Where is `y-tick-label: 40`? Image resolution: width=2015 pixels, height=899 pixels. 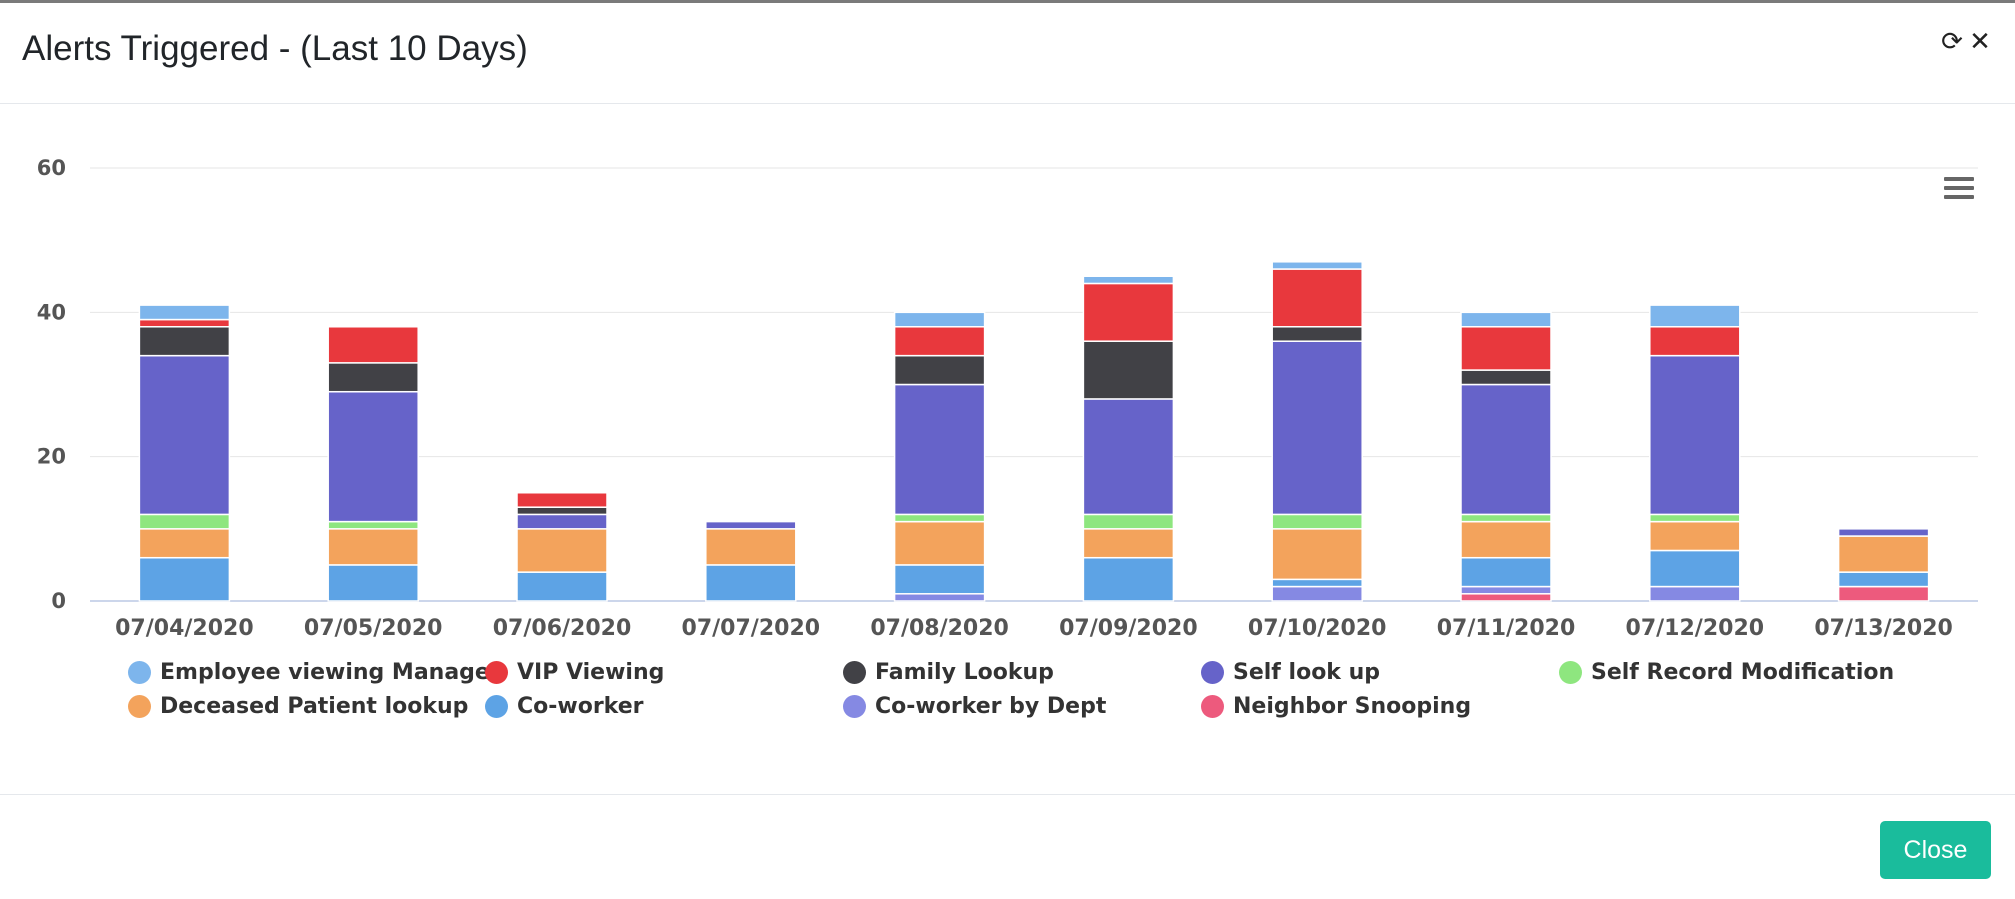 y-tick-label: 40 is located at coordinates (51, 312).